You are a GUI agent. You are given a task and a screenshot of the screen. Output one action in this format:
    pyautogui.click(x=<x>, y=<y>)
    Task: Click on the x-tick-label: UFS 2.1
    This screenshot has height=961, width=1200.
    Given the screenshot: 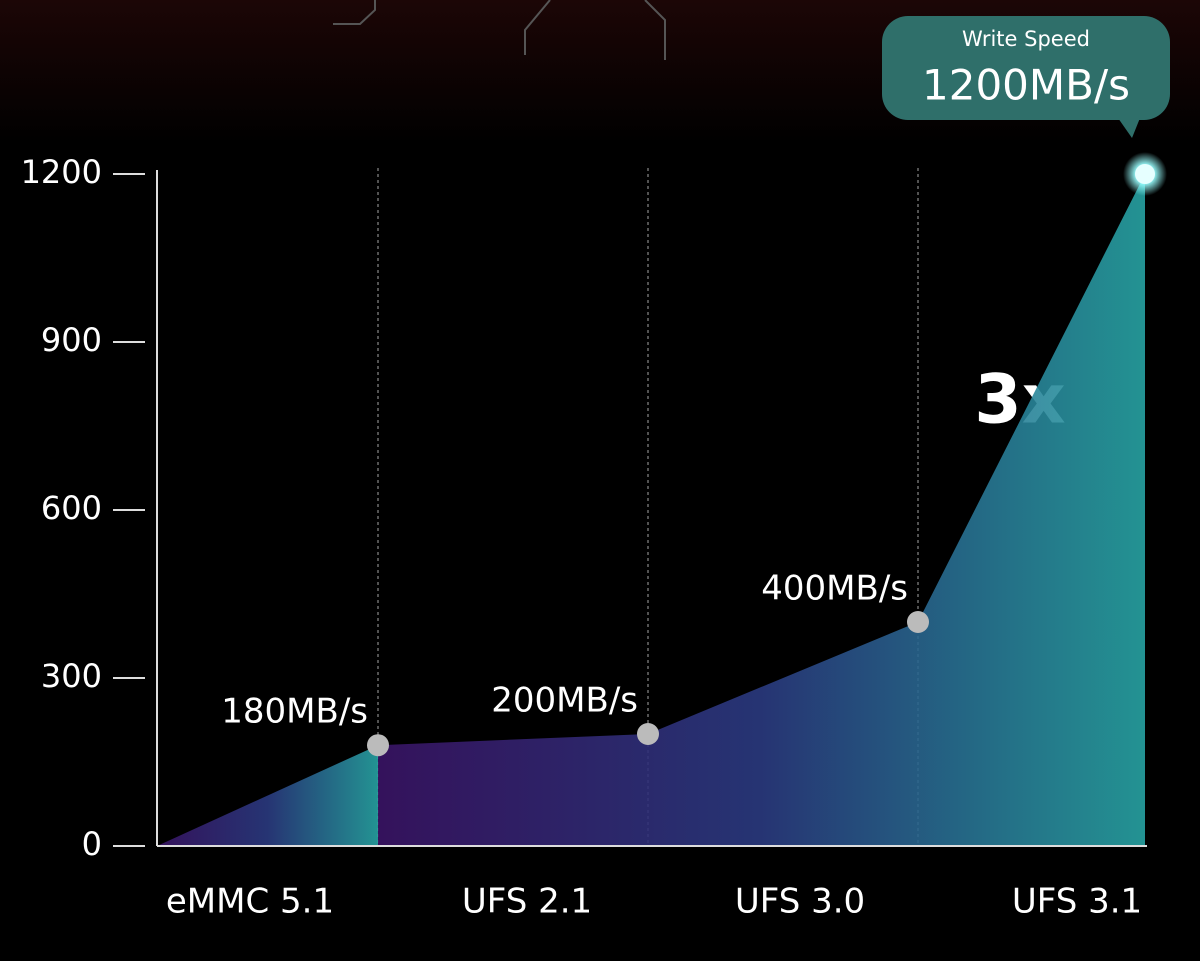 What is the action you would take?
    pyautogui.click(x=527, y=902)
    